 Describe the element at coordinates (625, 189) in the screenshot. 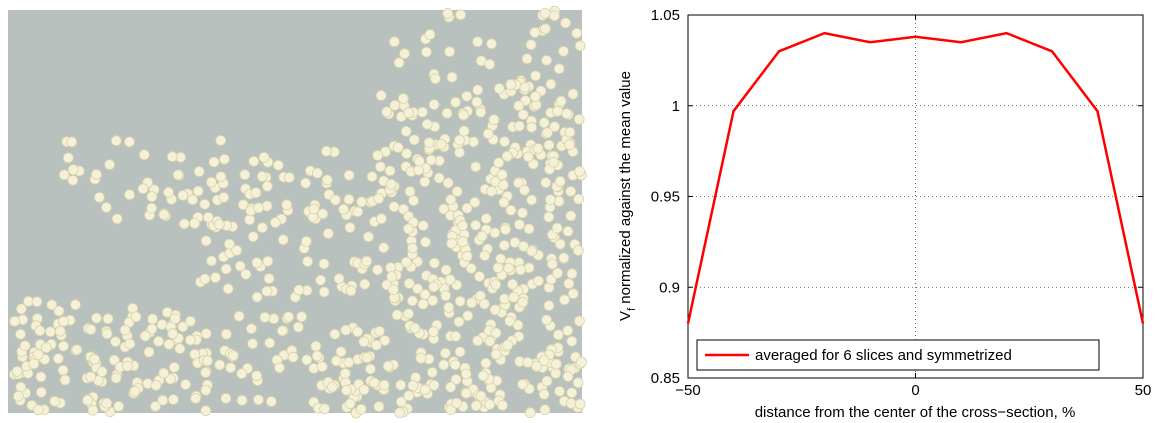

I see `y-label-rest: normalized against the mean value` at that location.